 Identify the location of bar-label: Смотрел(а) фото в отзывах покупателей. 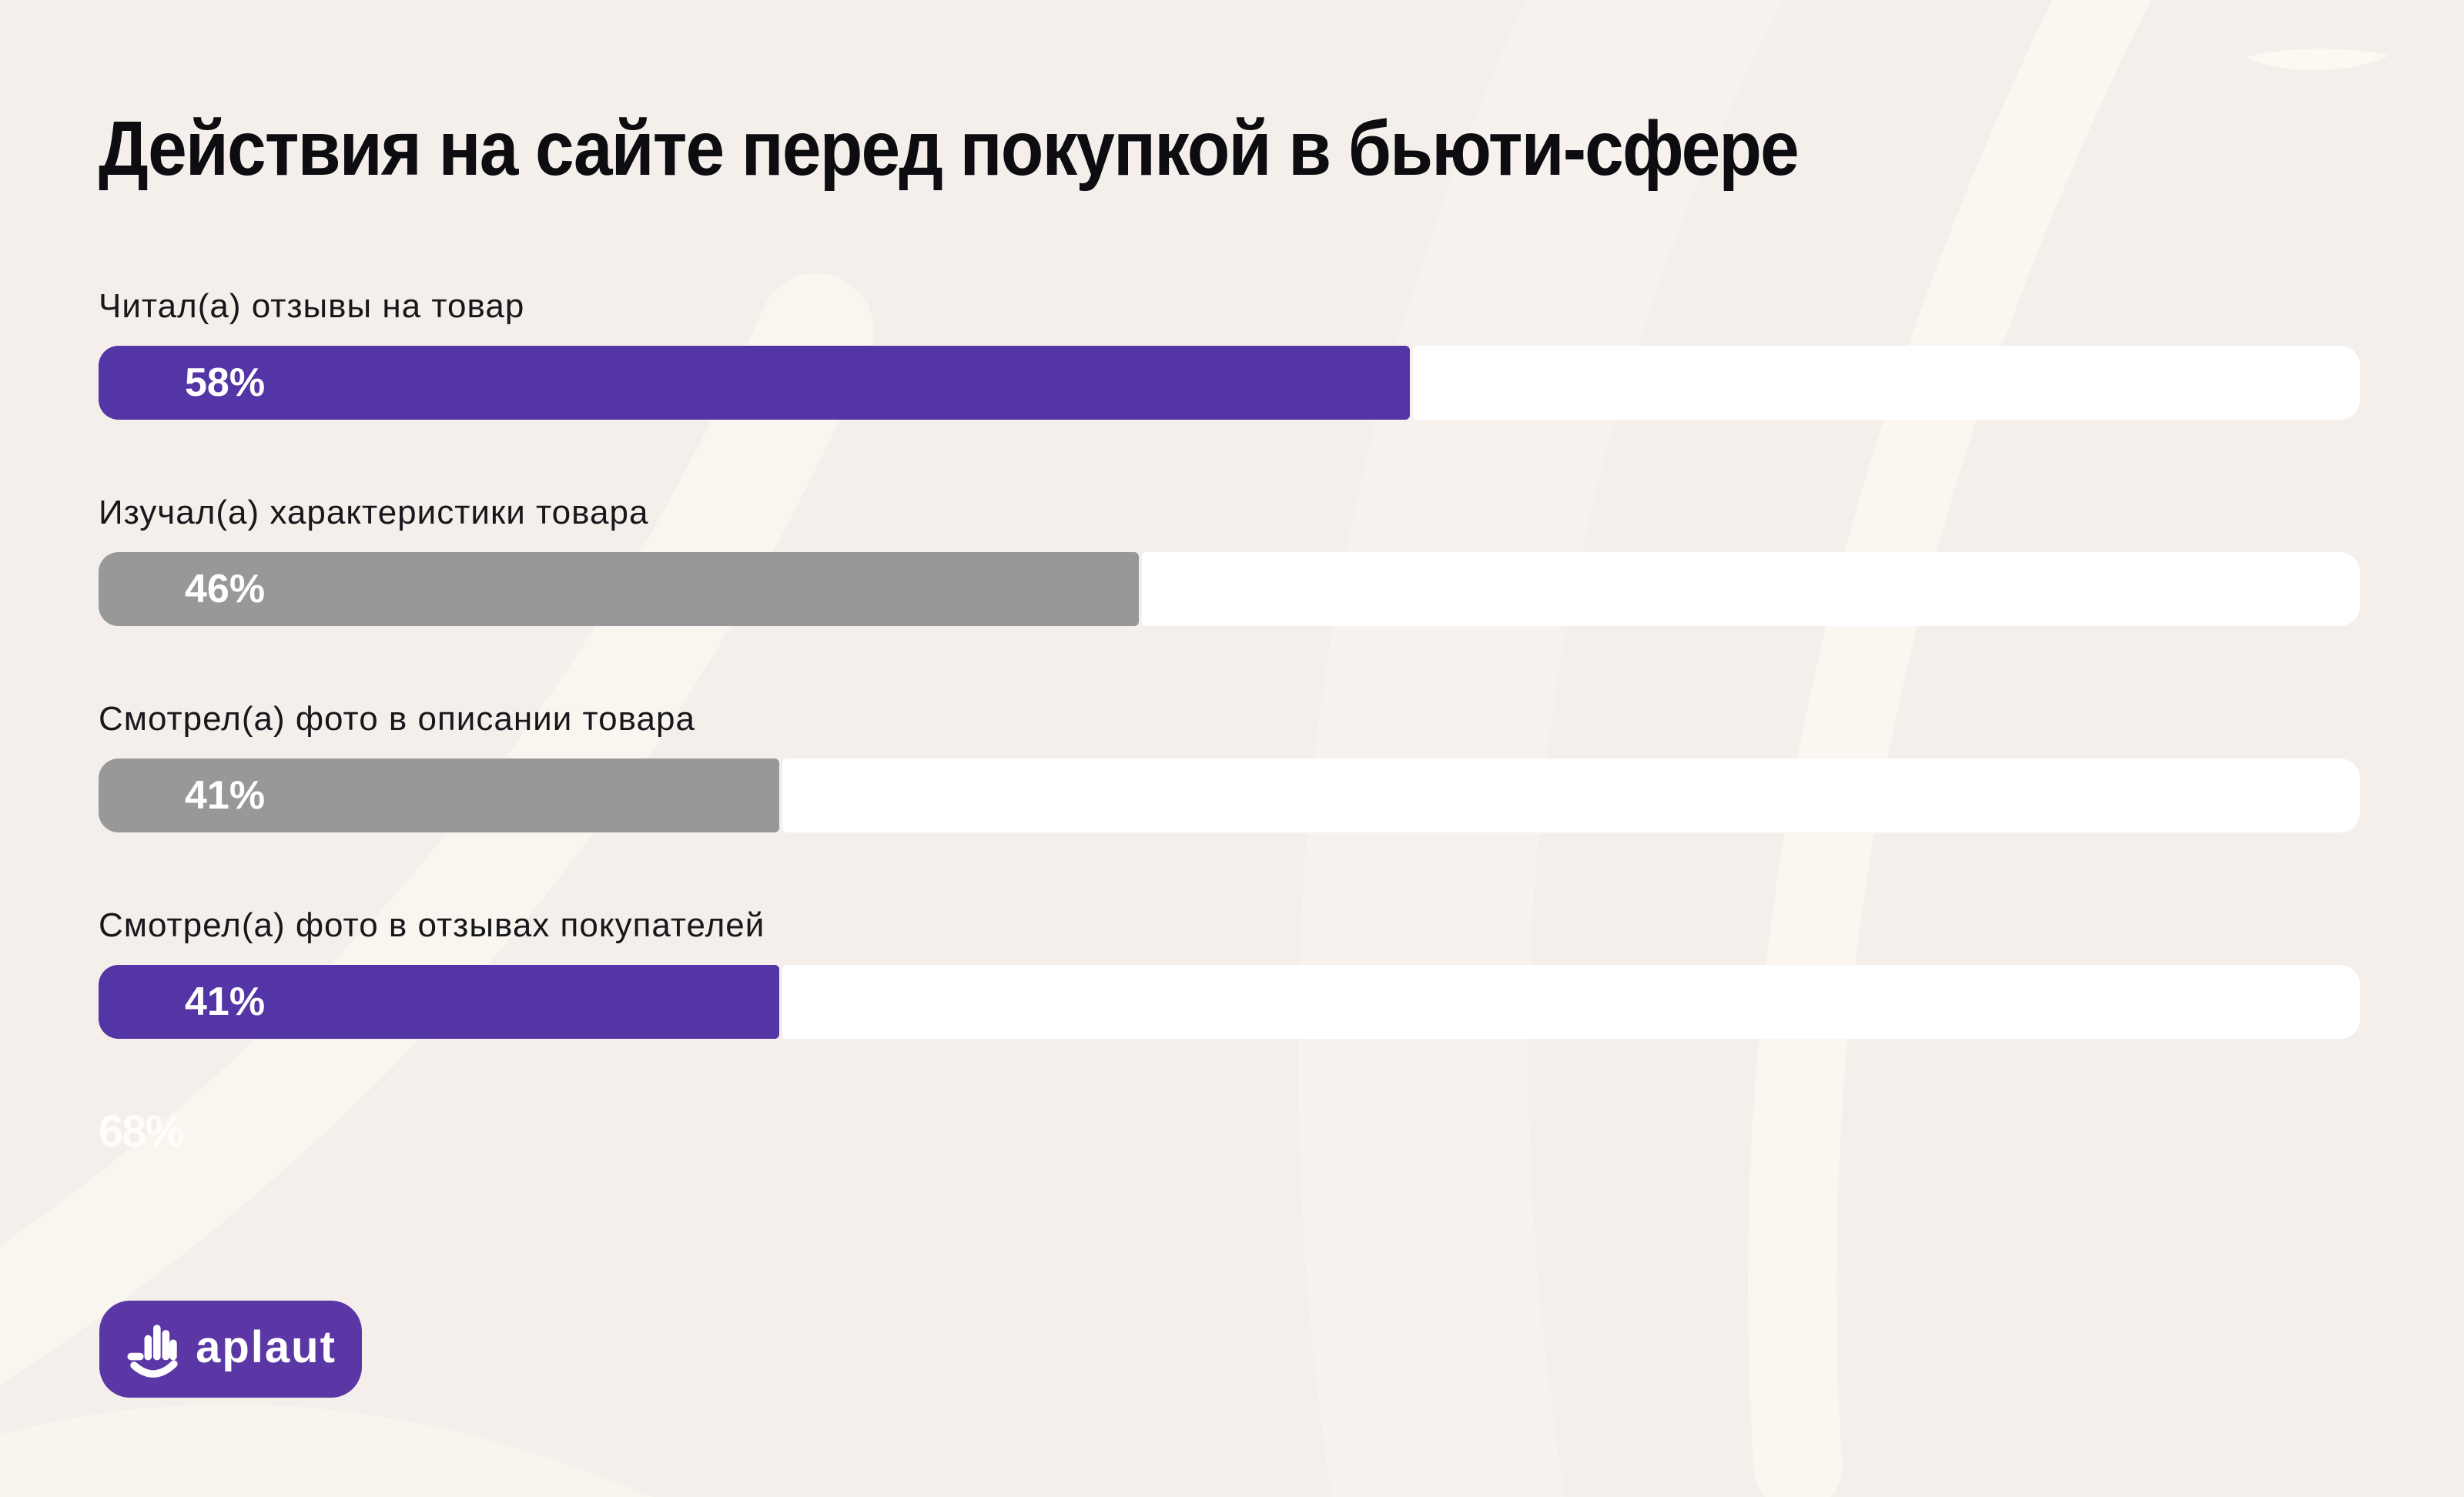
(432, 925).